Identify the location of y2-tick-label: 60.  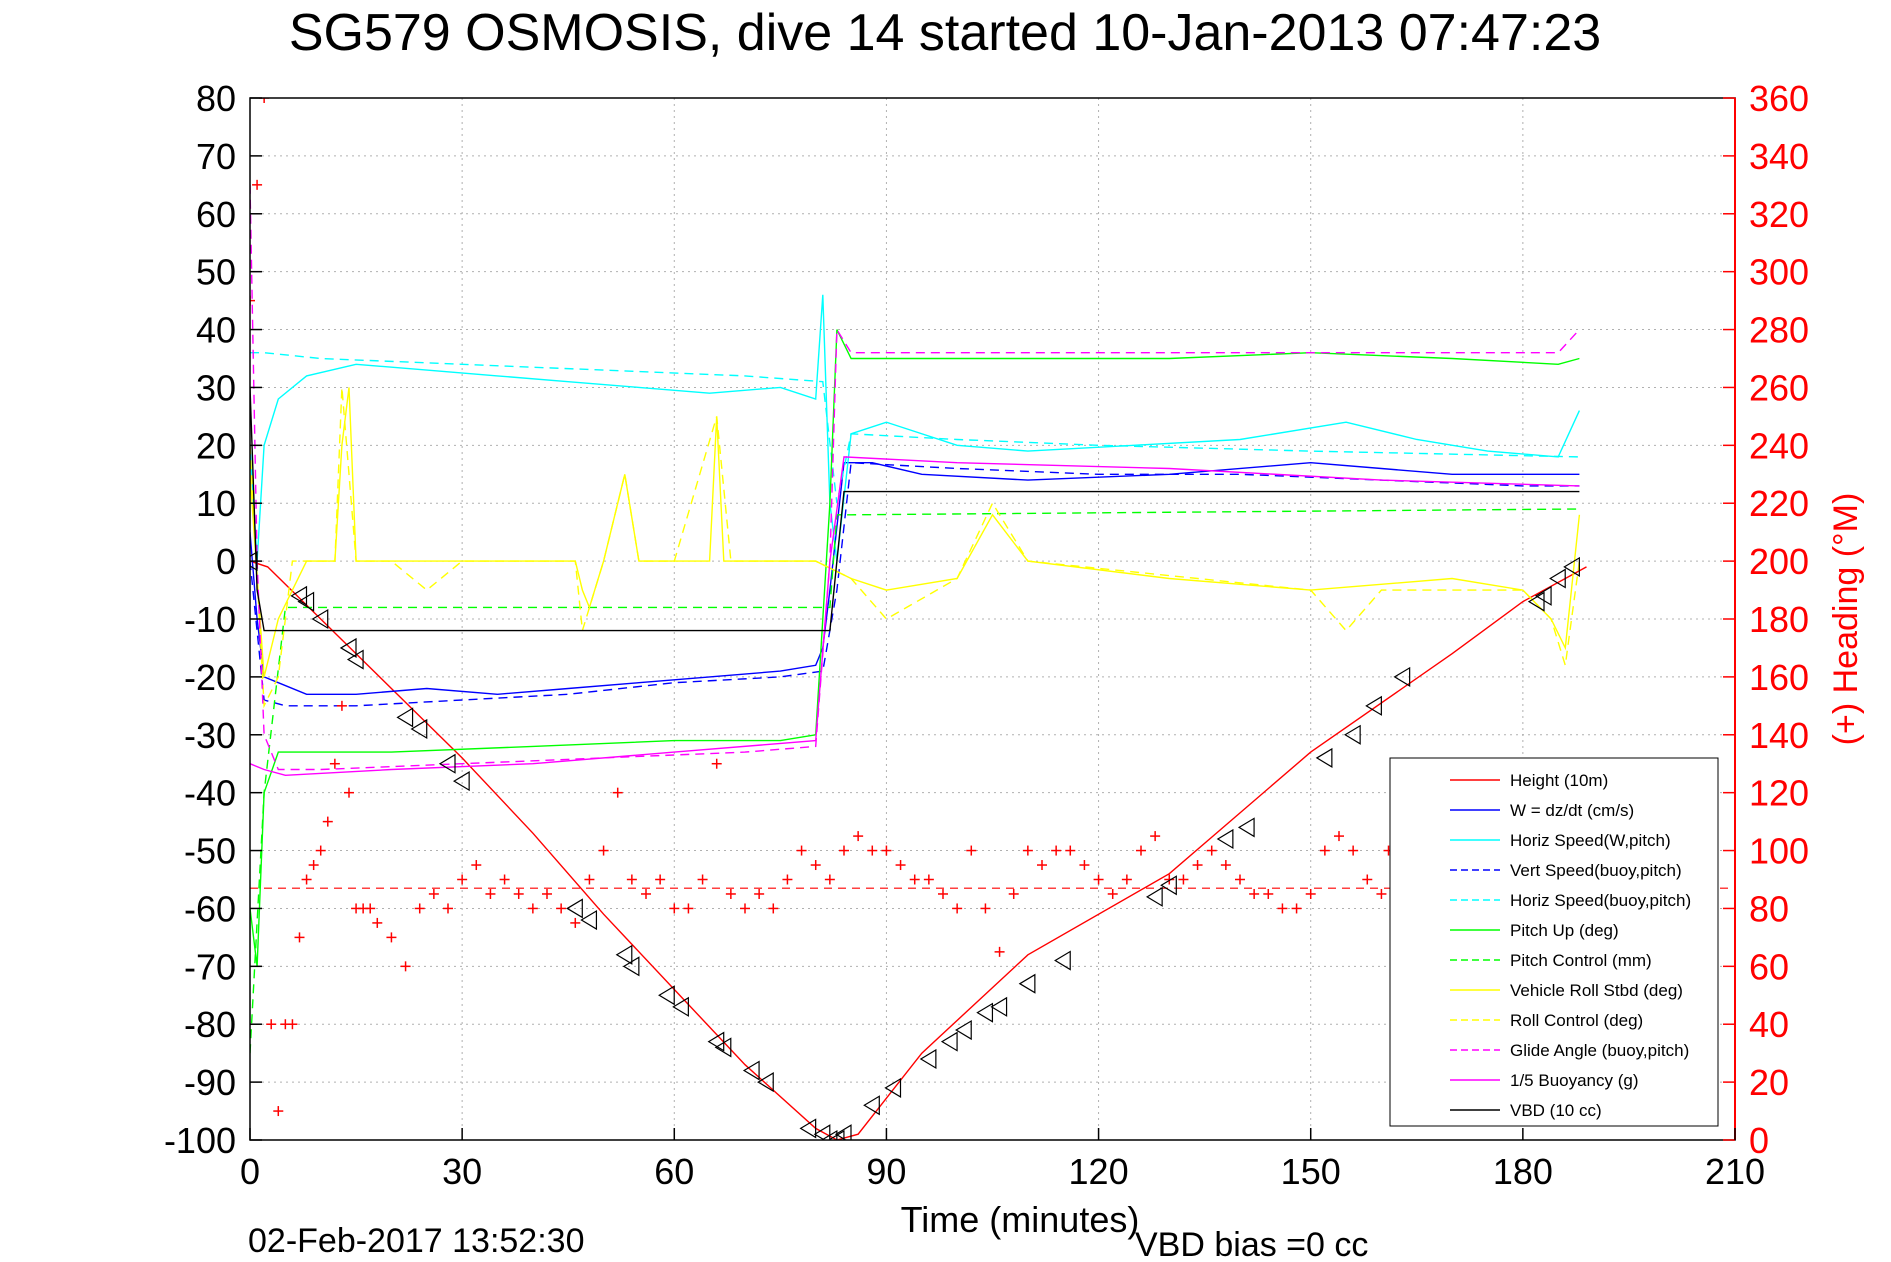
(1769, 966).